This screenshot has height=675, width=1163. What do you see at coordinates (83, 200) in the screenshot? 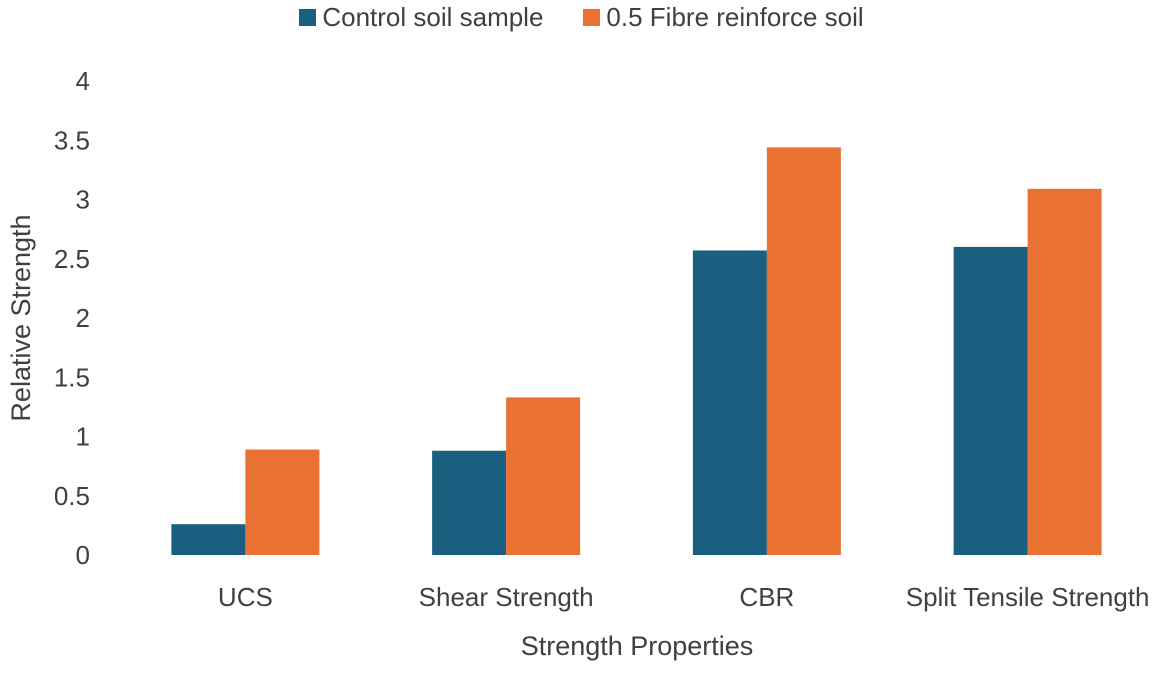
I see `y-tick-label: 3` at bounding box center [83, 200].